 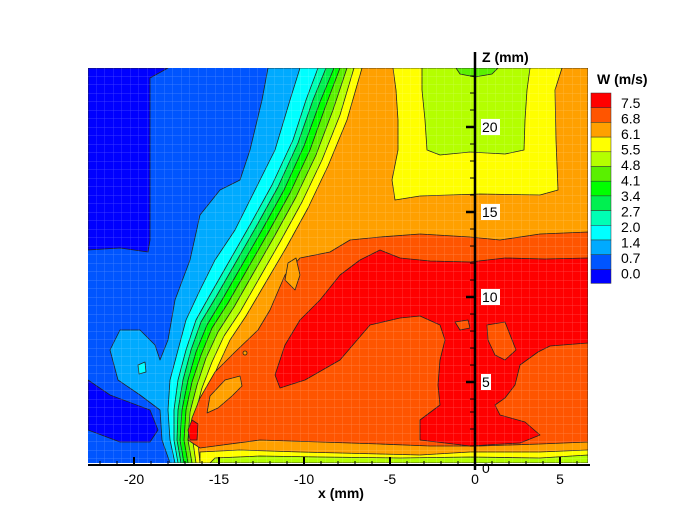 What do you see at coordinates (631, 274) in the screenshot?
I see `legend-level: 0.0` at bounding box center [631, 274].